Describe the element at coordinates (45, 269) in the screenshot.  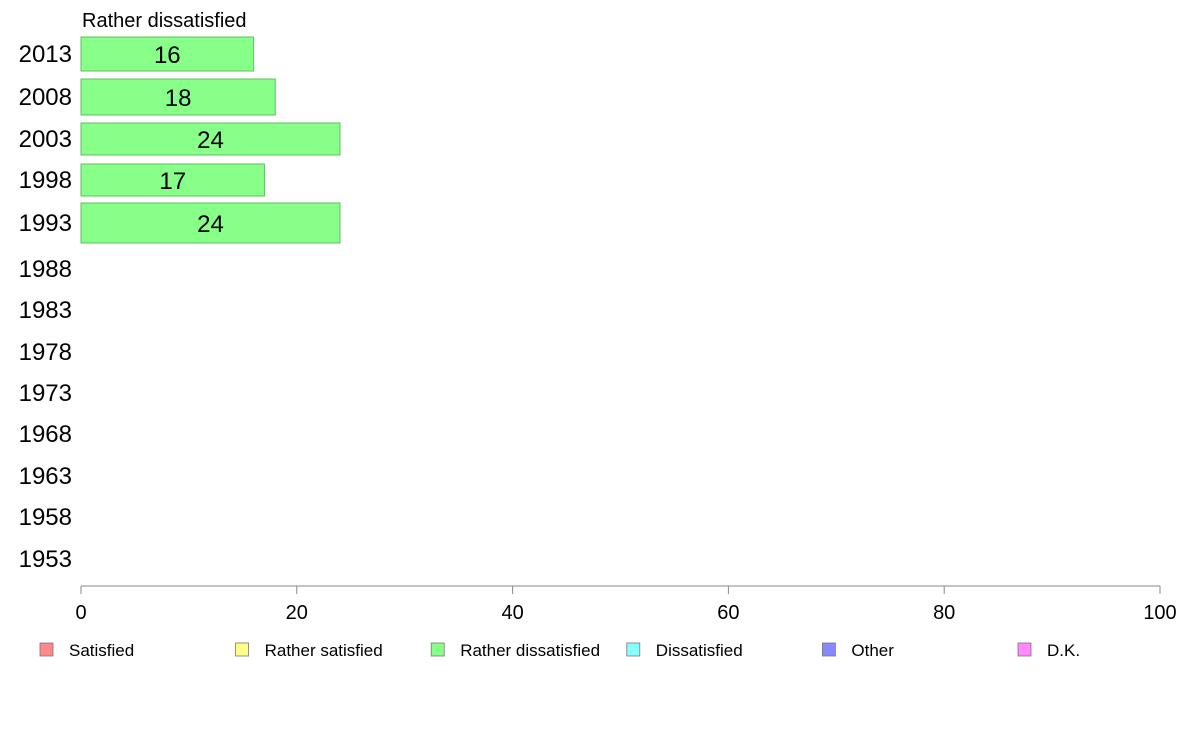
I see `year-label: 1988` at that location.